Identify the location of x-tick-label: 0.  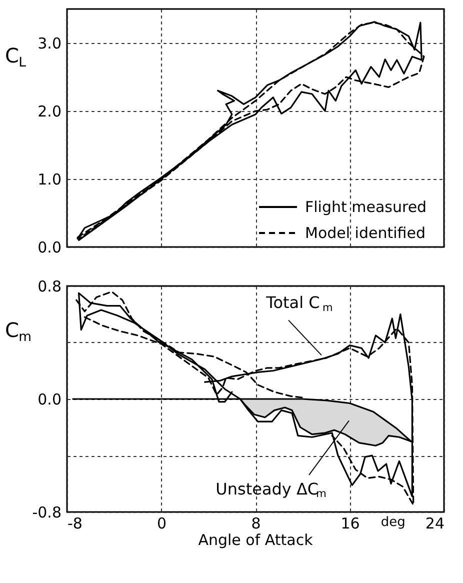
(161, 523).